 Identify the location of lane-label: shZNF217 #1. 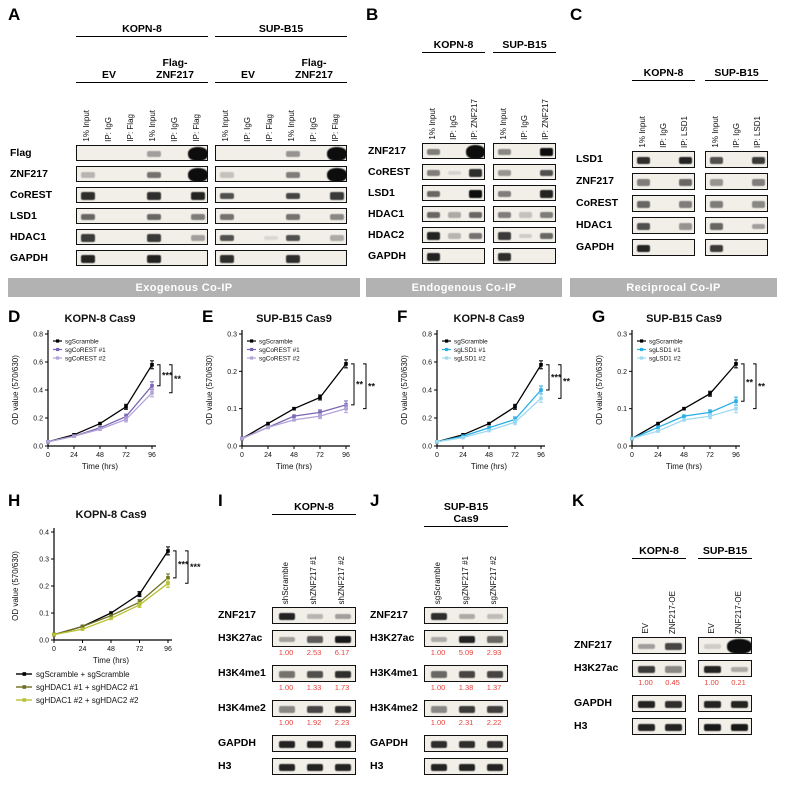
(314, 561).